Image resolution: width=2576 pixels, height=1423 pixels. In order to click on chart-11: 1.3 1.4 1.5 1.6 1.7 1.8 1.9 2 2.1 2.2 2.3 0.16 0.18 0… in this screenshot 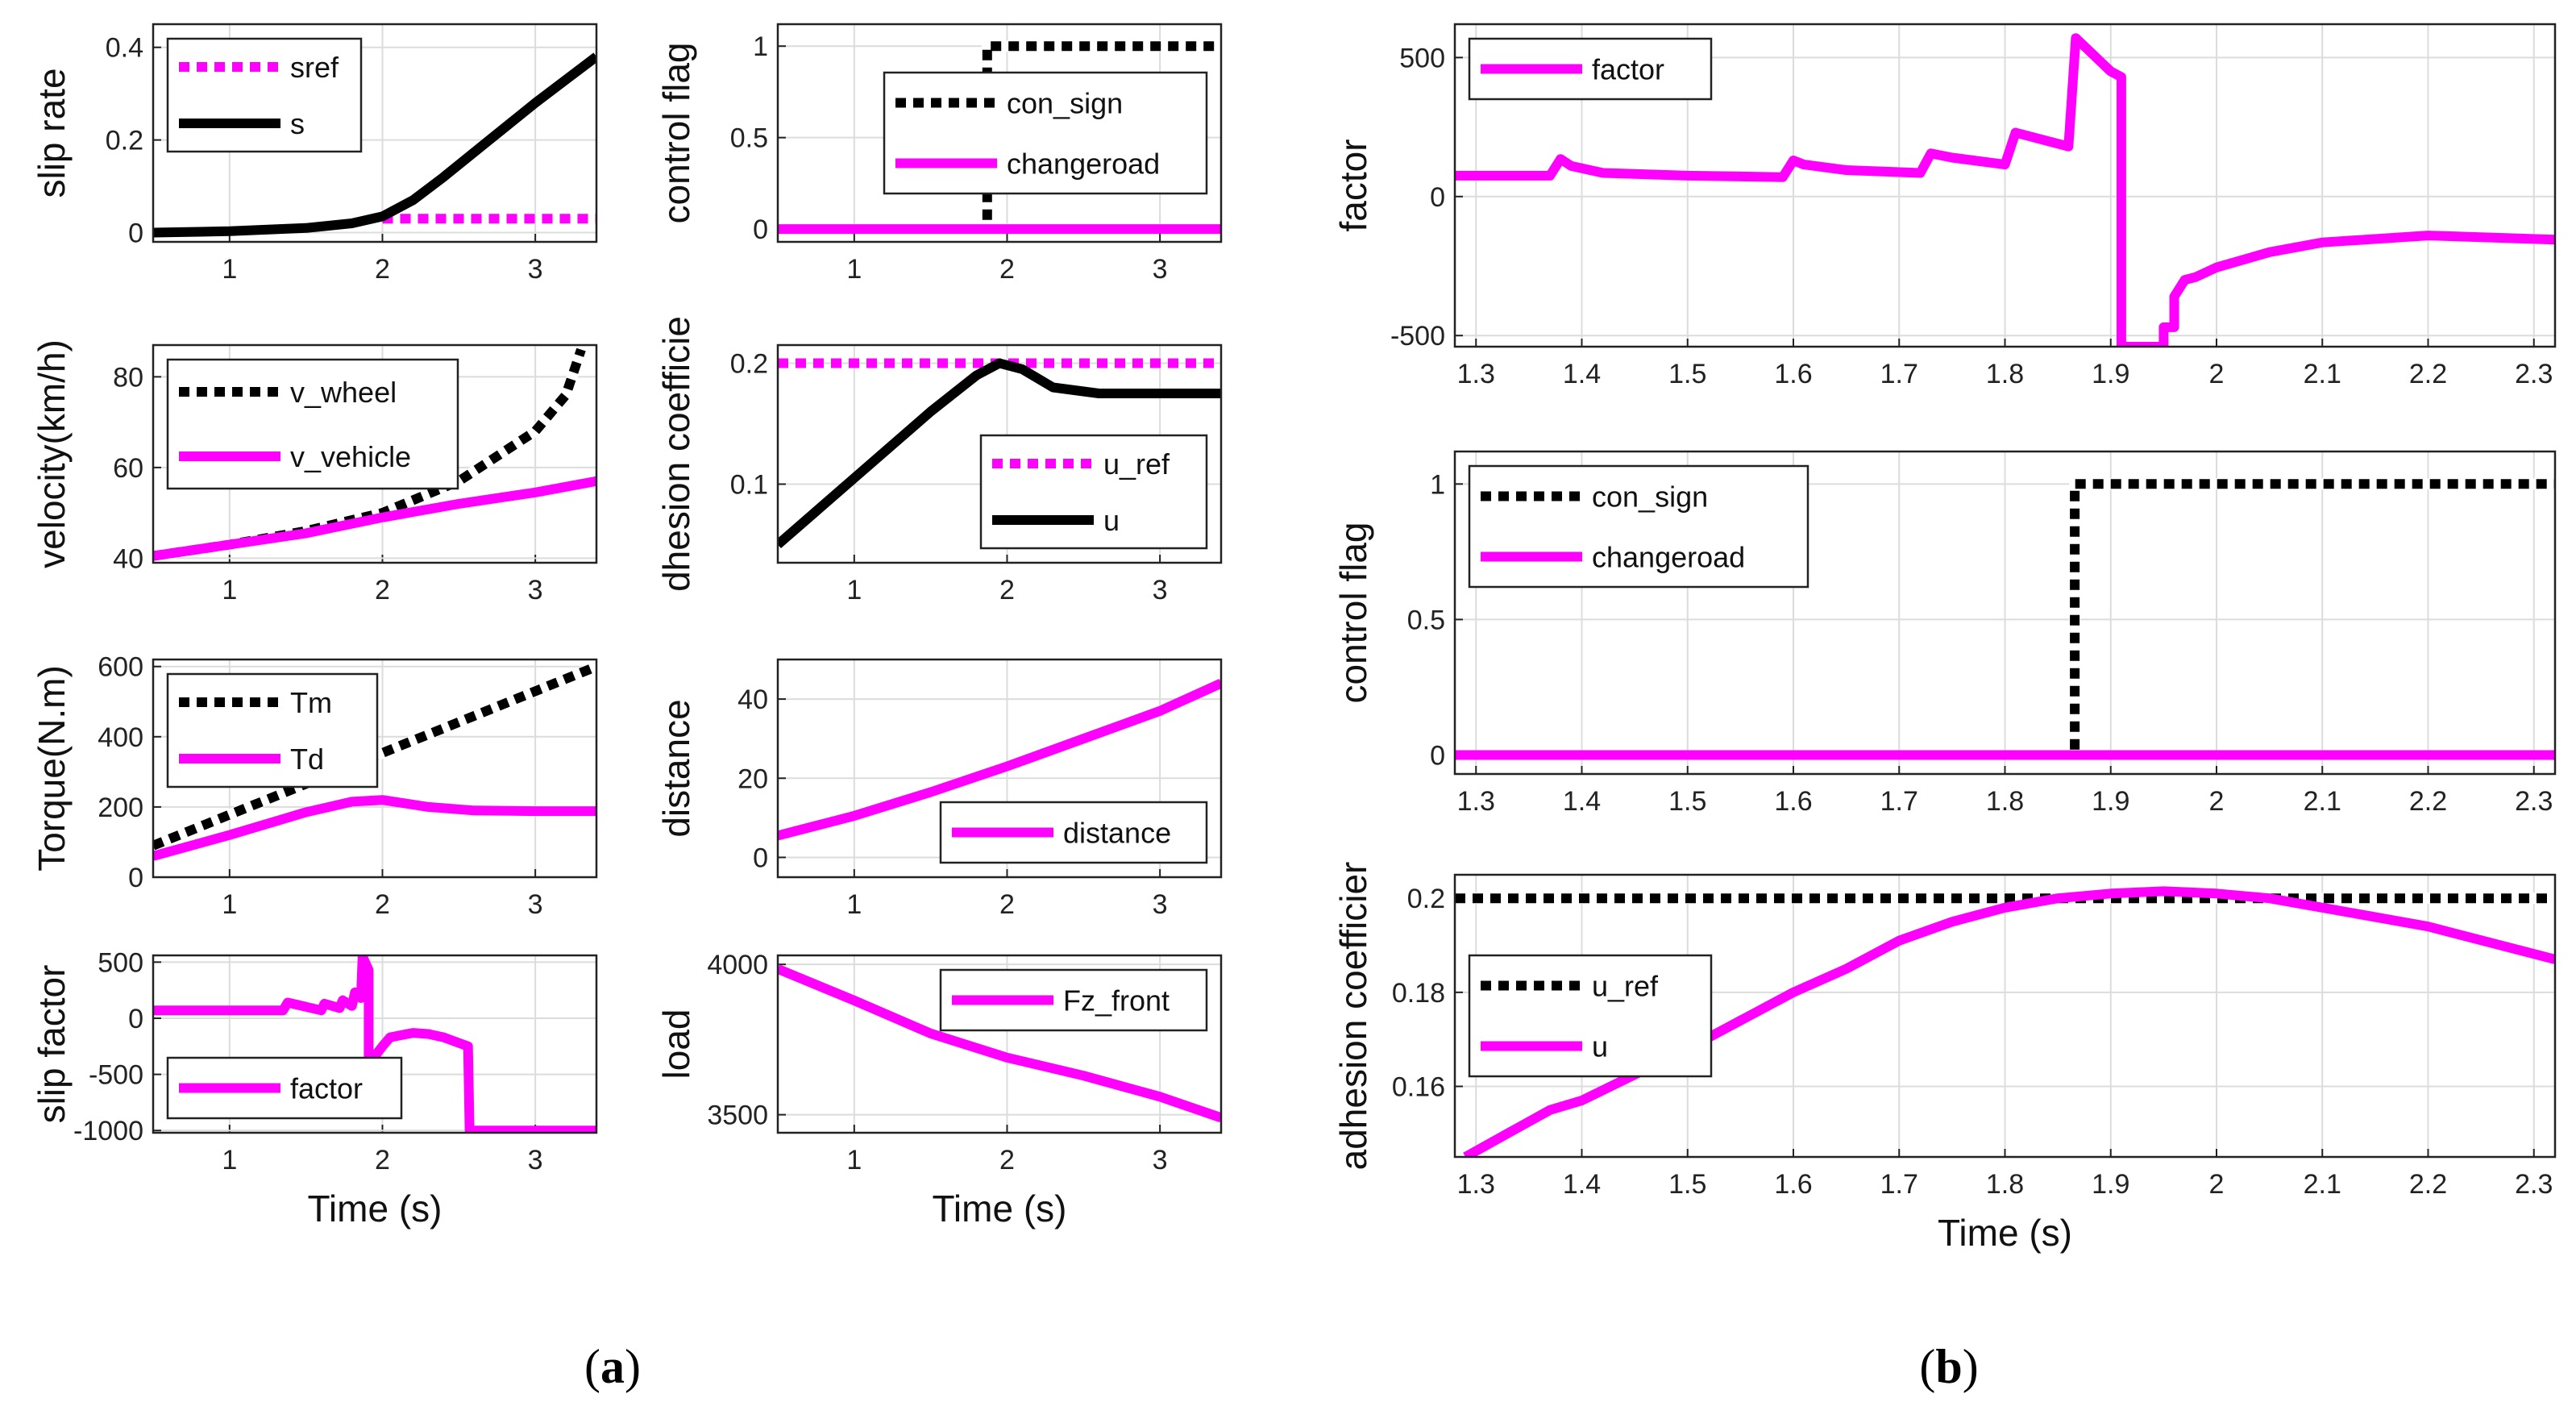, I will do `click(1944, 1058)`.